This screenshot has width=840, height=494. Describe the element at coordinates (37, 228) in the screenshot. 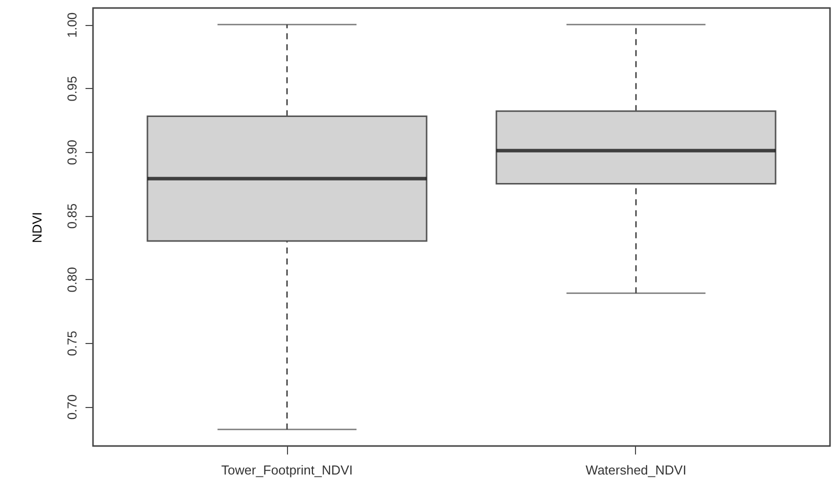

I see `y-axis-title: NDVI` at that location.